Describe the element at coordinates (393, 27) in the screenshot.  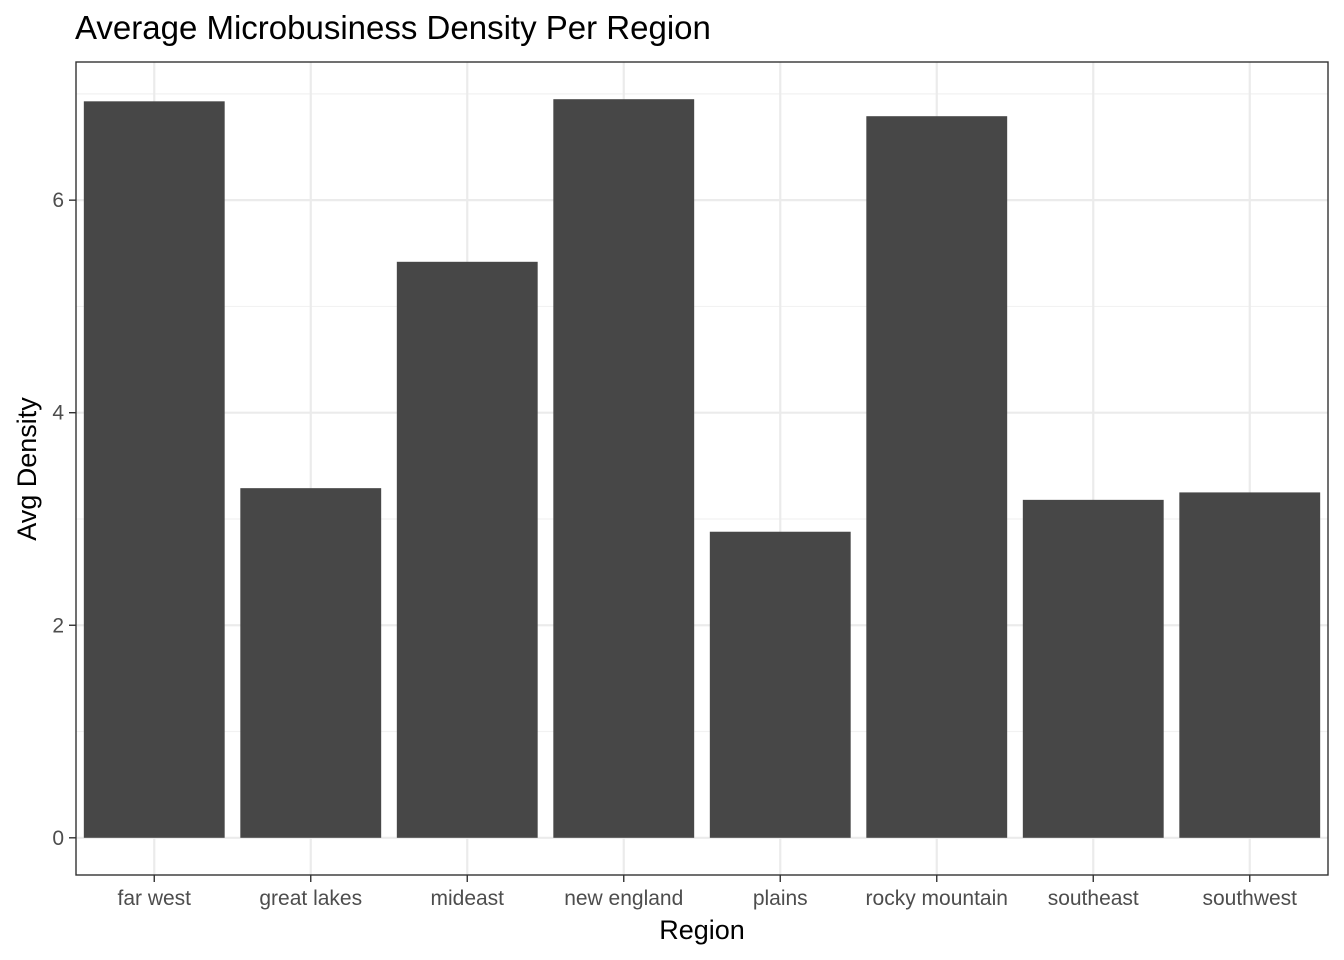
I see `chart-title: Average Microbusiness Density Per Region` at that location.